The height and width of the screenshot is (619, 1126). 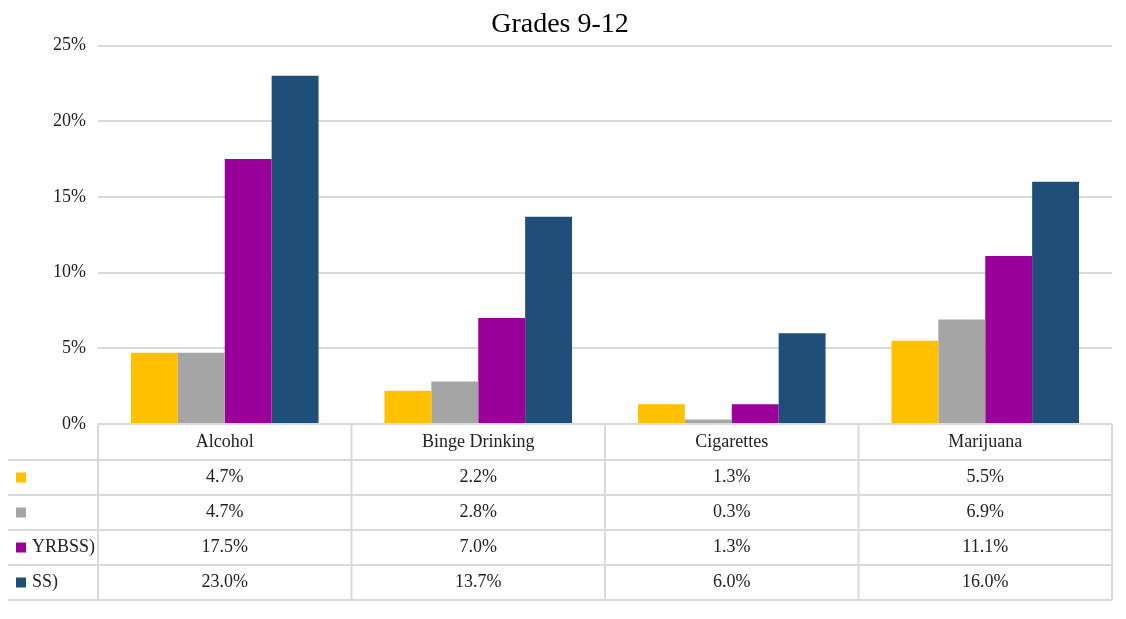 I want to click on data-label: 2.2%, so click(x=478, y=476).